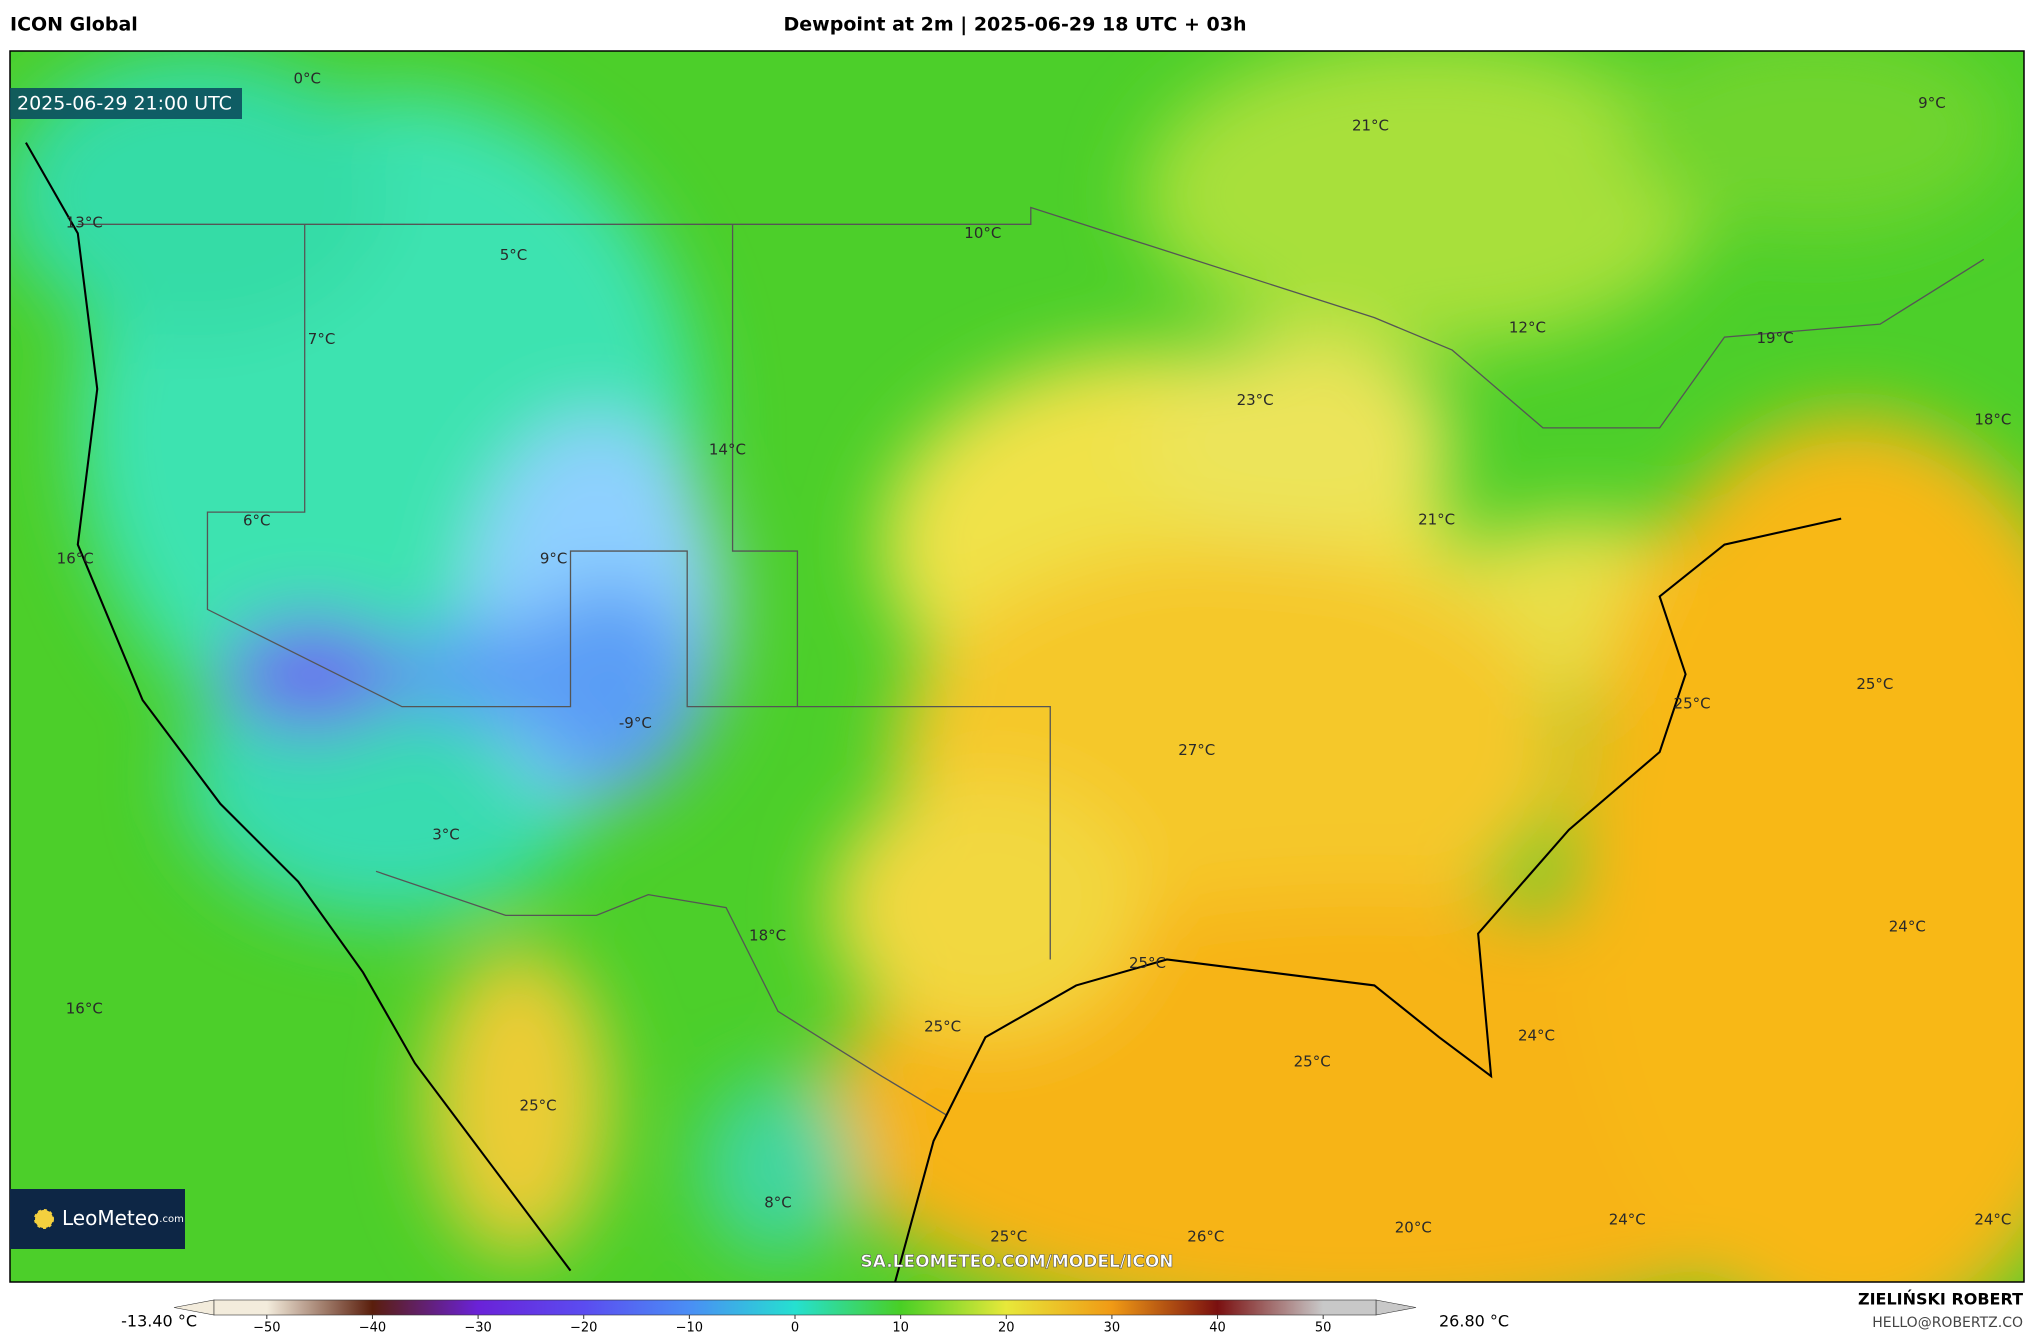 The height and width of the screenshot is (1339, 2033). I want to click on map-label: 27°C, so click(1196, 750).